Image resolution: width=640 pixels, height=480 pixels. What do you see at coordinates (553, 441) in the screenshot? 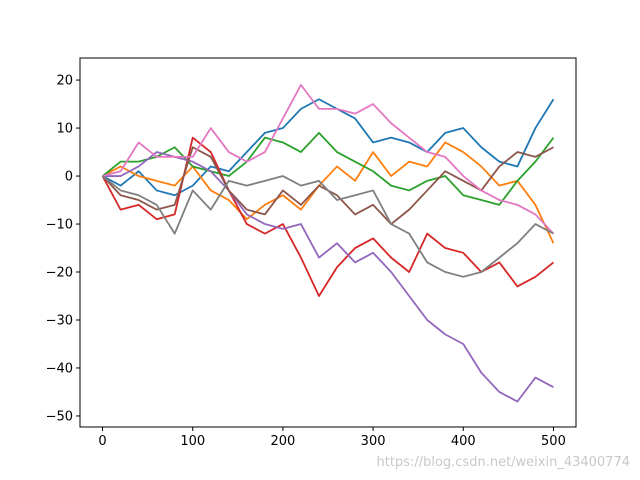
I see `x-tick-label: 500` at bounding box center [553, 441].